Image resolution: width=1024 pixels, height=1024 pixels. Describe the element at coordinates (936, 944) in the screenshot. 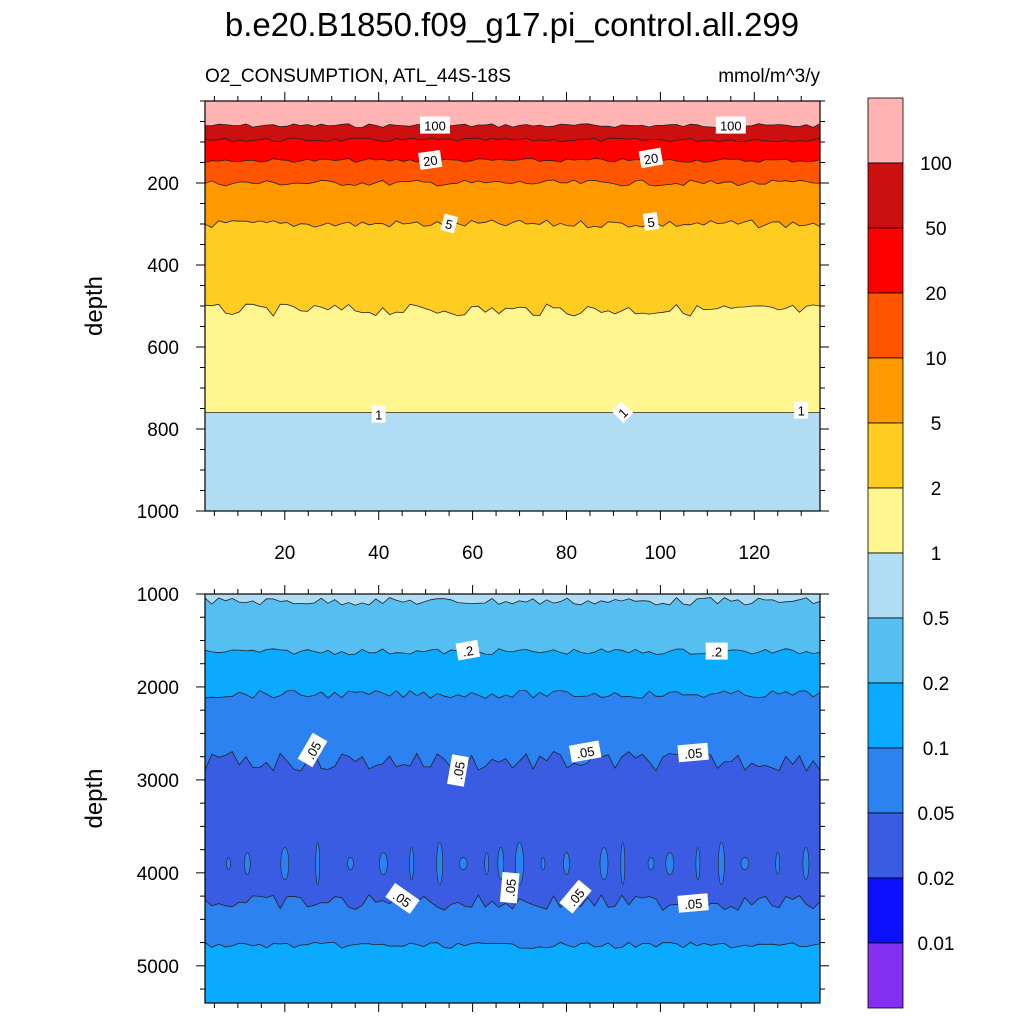

I see `colorbar-label: 0.01` at that location.